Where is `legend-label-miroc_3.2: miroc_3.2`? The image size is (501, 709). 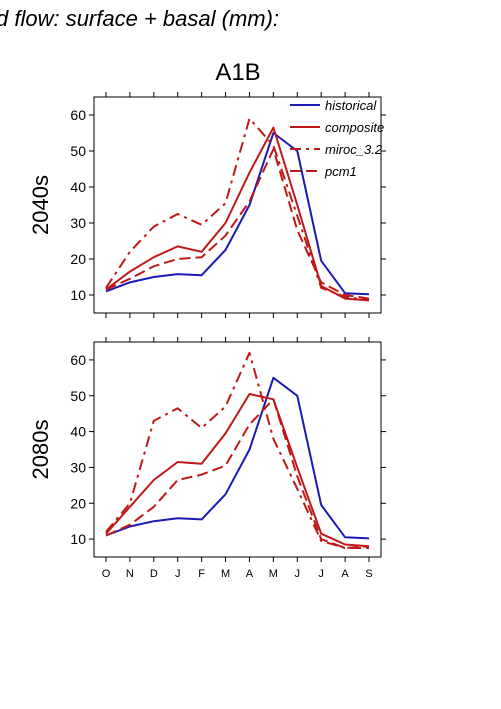 legend-label-miroc_3.2: miroc_3.2 is located at coordinates (354, 149).